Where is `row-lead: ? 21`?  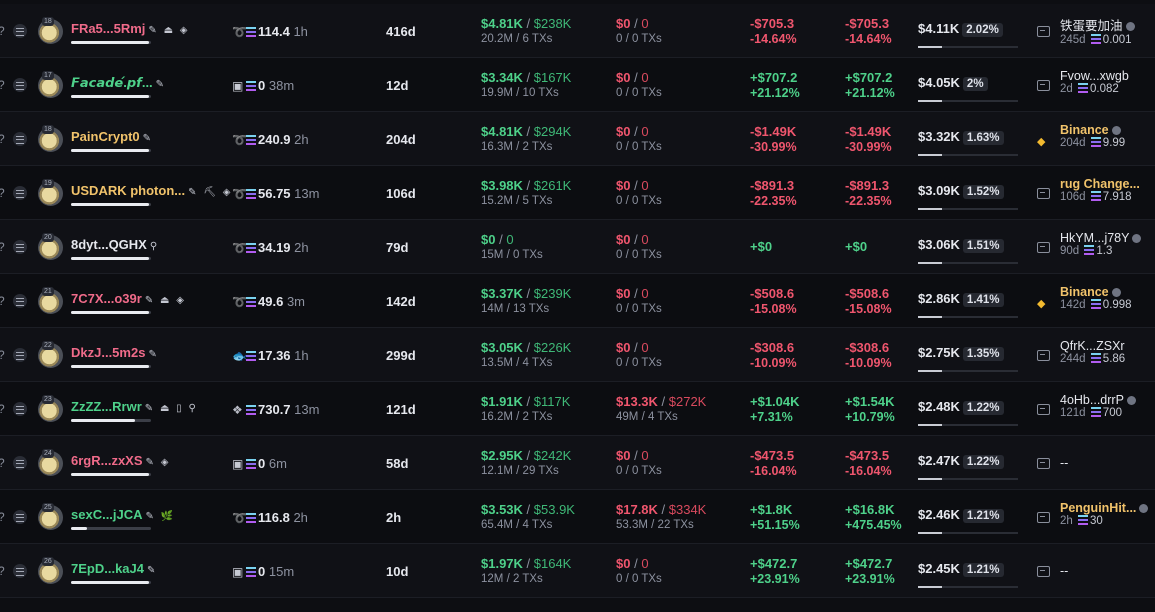 row-lead: ? 21 is located at coordinates (31, 301).